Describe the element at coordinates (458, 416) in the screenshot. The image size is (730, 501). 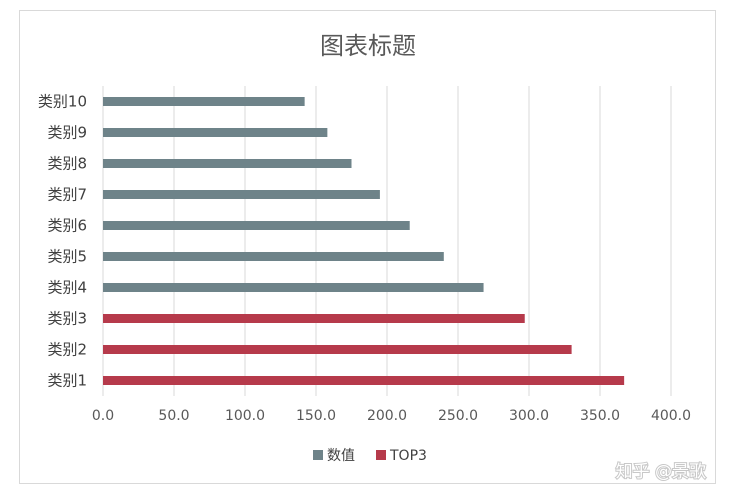
I see `x-tick-label: 250.0` at that location.